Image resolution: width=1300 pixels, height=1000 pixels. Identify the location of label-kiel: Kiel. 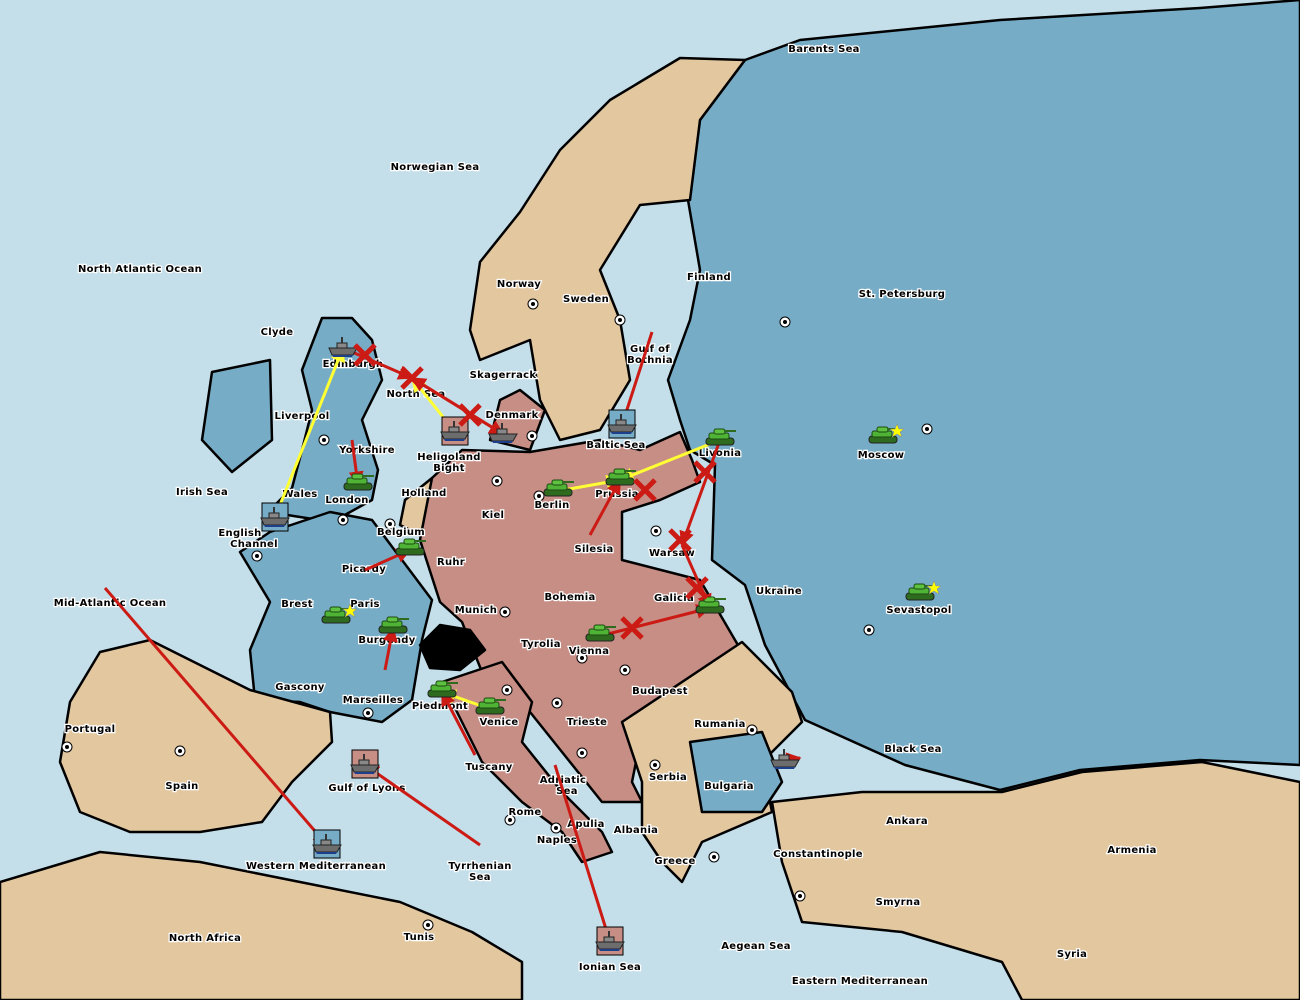
(492, 516).